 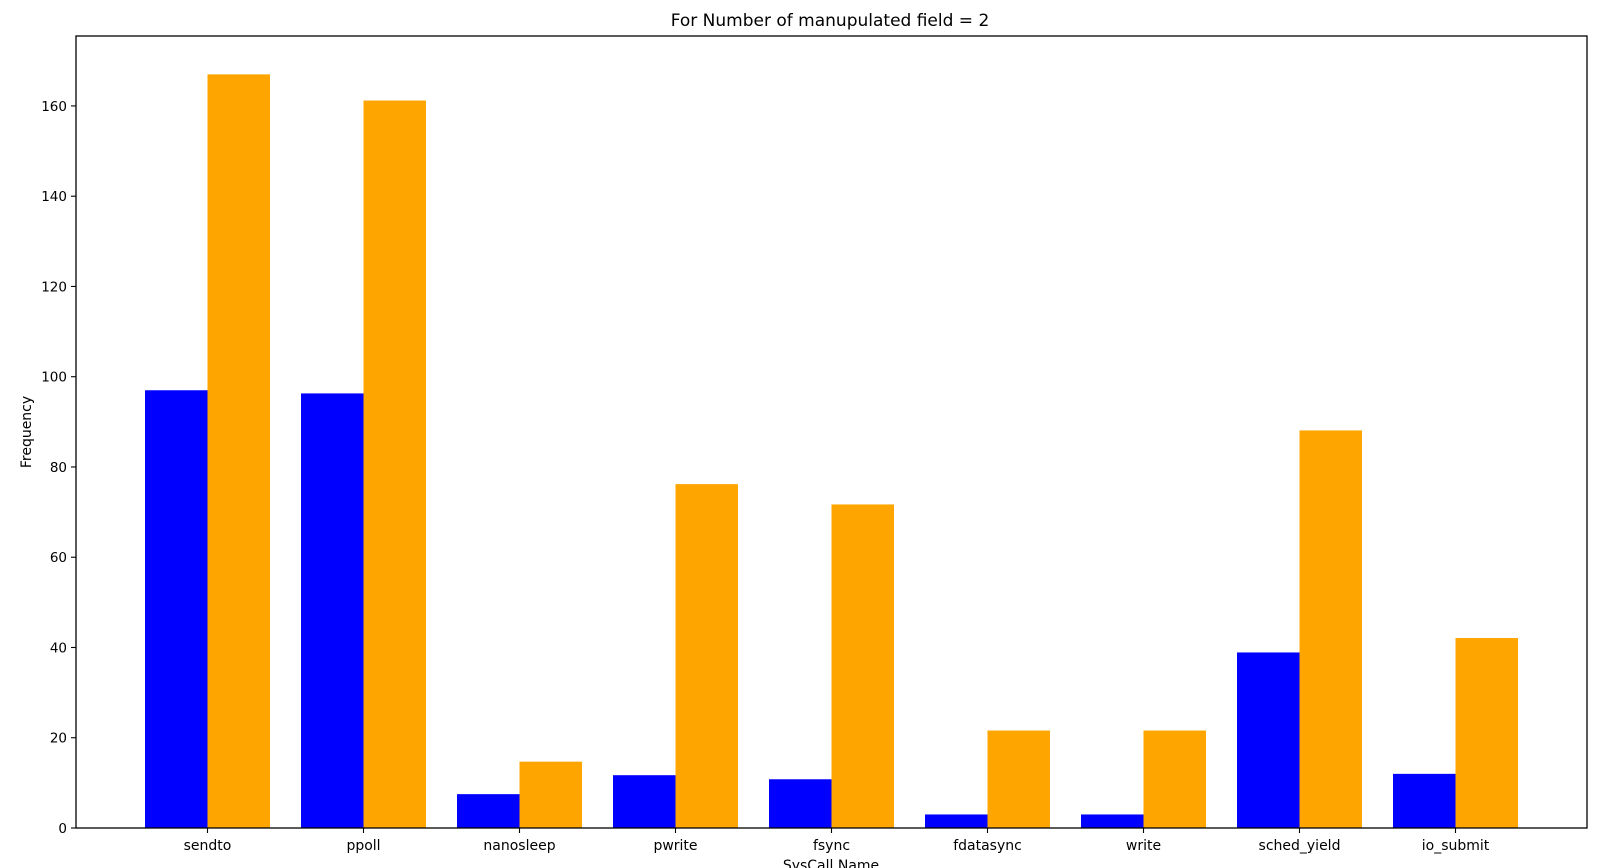 I want to click on x-tick-label: io_submit, so click(x=1456, y=846).